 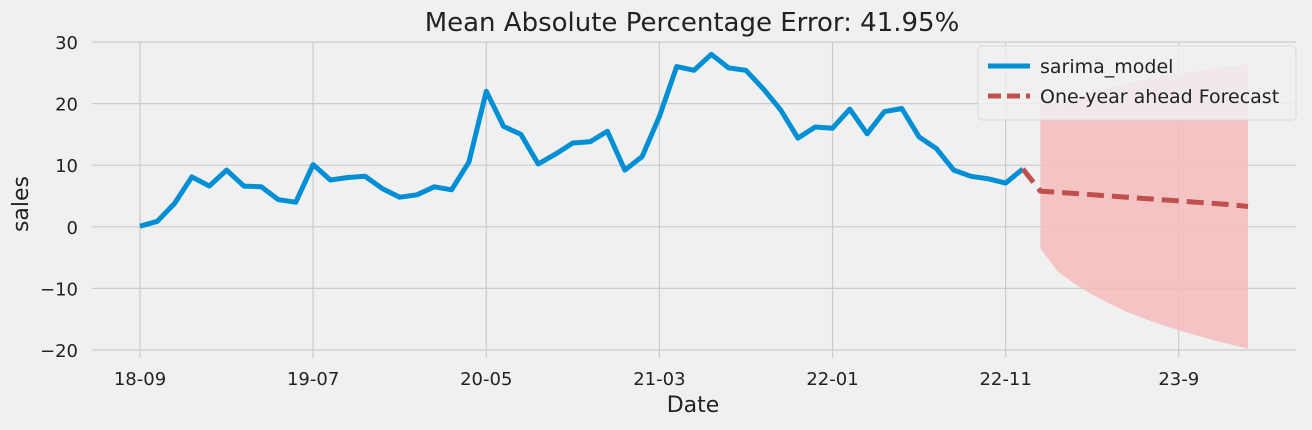 I want to click on y-tick-label: −10, so click(x=59, y=289).